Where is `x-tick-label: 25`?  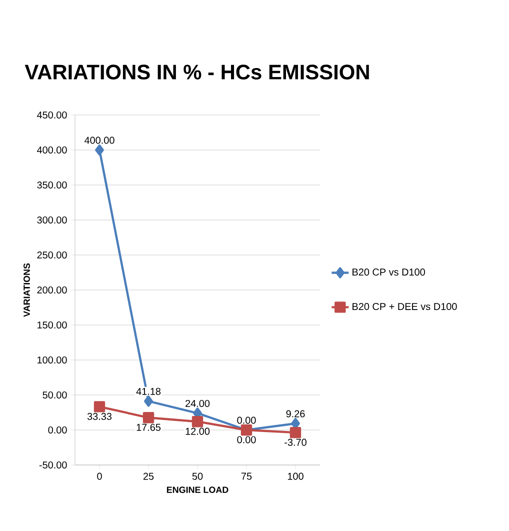
x-tick-label: 25 is located at coordinates (148, 476).